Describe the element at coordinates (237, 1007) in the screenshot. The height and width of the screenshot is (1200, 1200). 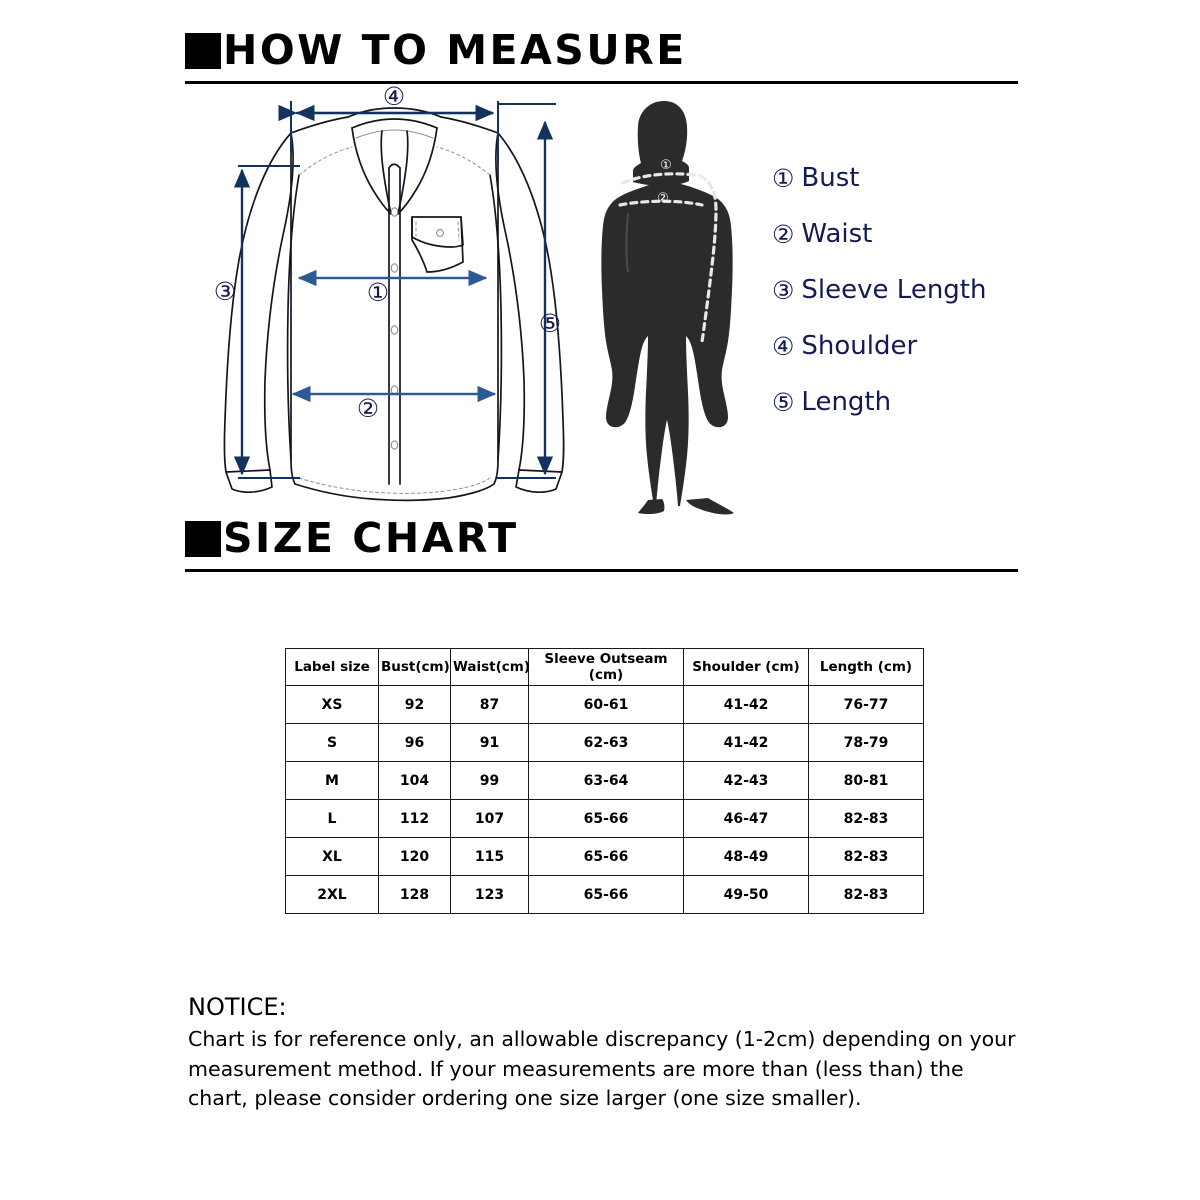
I see `notice-title: NOTICE:` at that location.